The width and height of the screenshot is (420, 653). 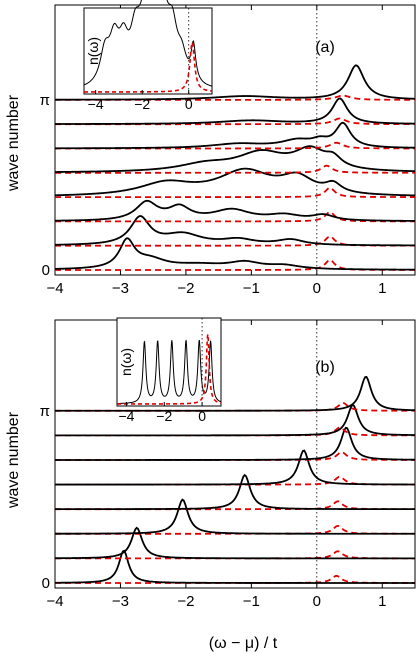 I want to click on inset-frame, so click(x=148, y=51).